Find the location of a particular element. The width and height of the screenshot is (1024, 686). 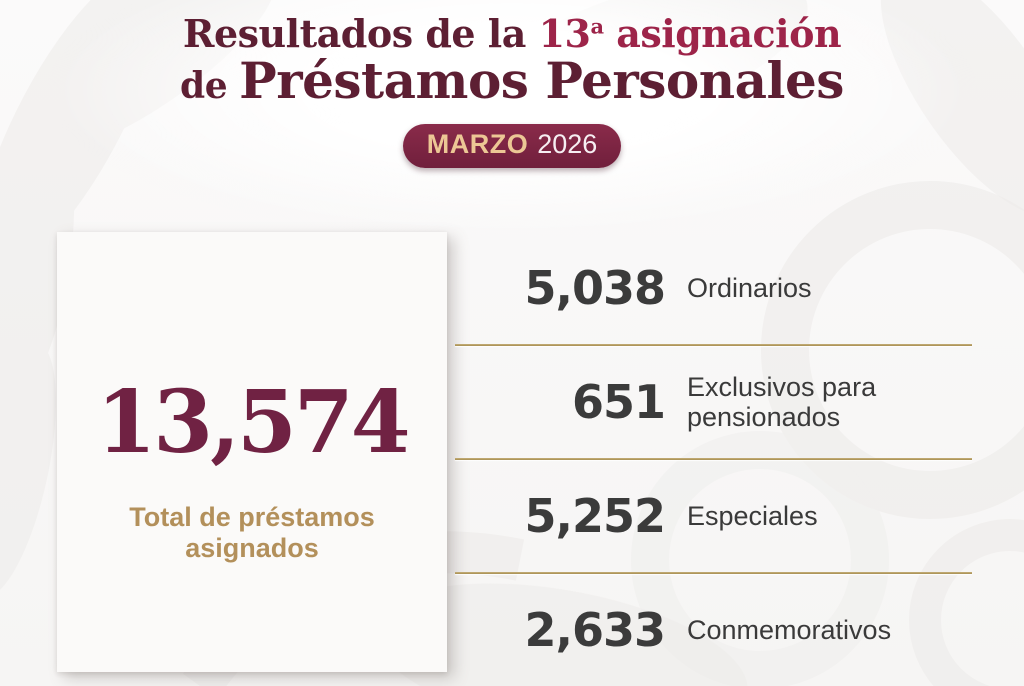

badge-year: 2026 is located at coordinates (567, 144).